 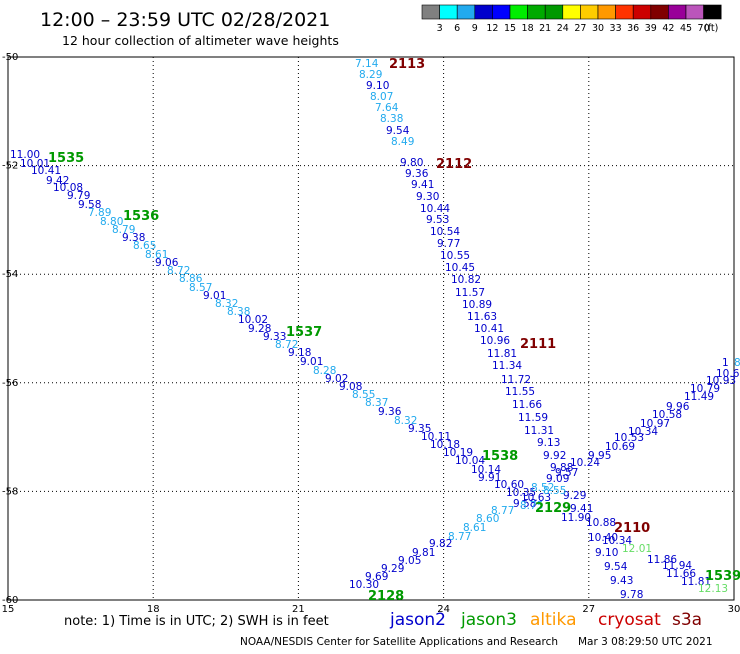 What do you see at coordinates (553, 508) in the screenshot?
I see `pass-id-label: 2129` at bounding box center [553, 508].